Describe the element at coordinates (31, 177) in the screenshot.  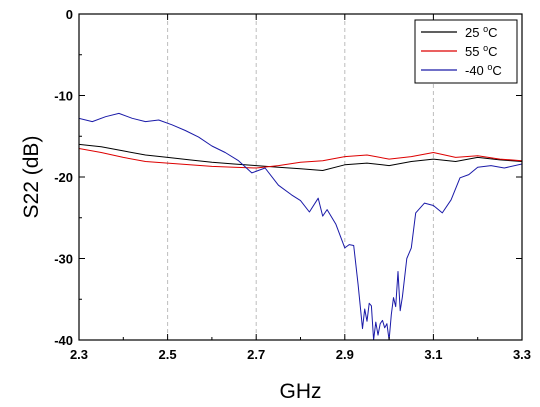
I see `y-axis-label: S22 (dB)` at that location.